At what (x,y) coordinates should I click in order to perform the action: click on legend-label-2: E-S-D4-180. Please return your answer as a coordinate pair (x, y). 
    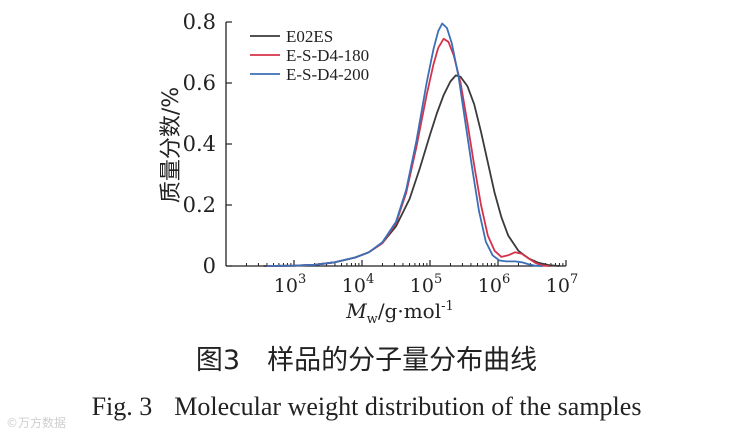
    Looking at the image, I should click on (327, 55).